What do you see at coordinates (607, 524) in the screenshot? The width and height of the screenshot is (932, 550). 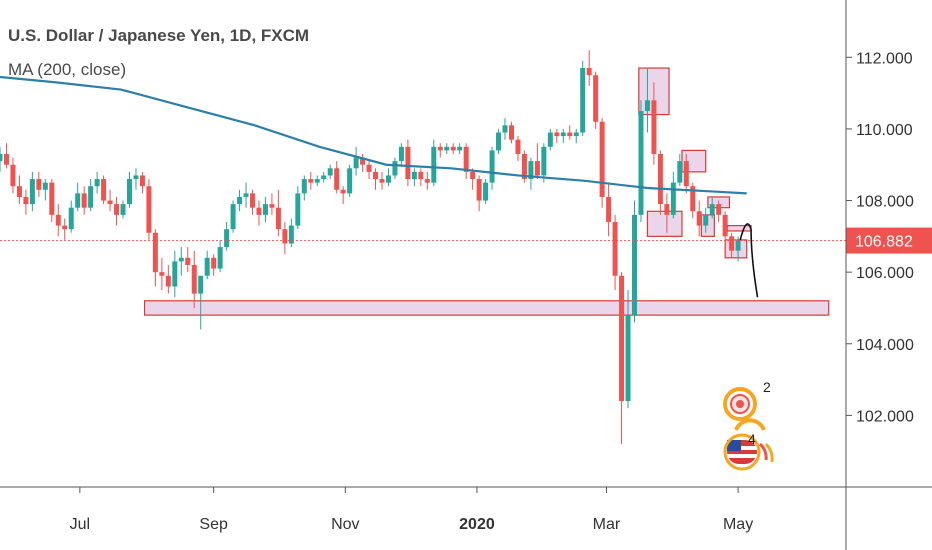 I see `x-tick-label: Mar` at bounding box center [607, 524].